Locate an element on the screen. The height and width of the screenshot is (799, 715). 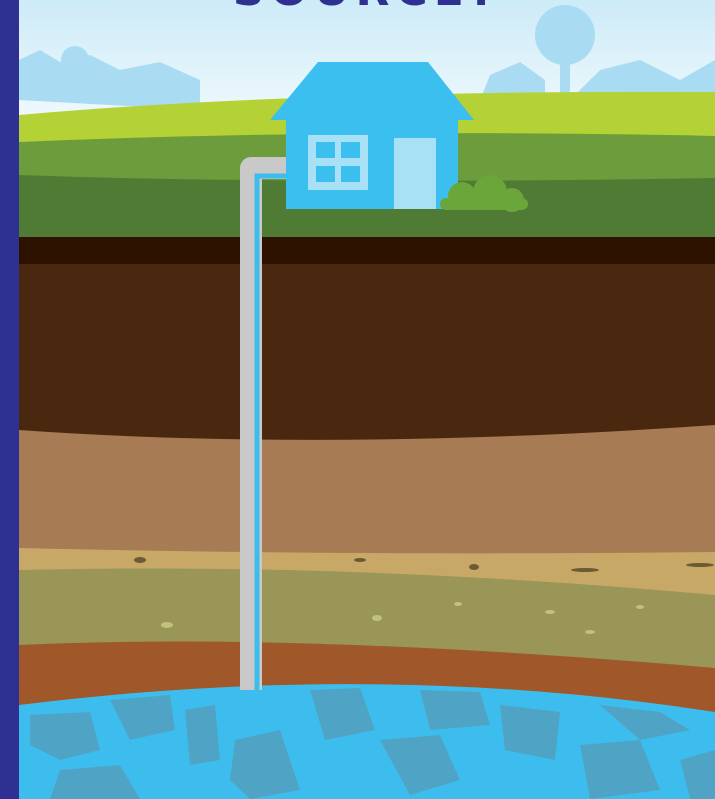
topsoil is located at coordinates (367, 252).